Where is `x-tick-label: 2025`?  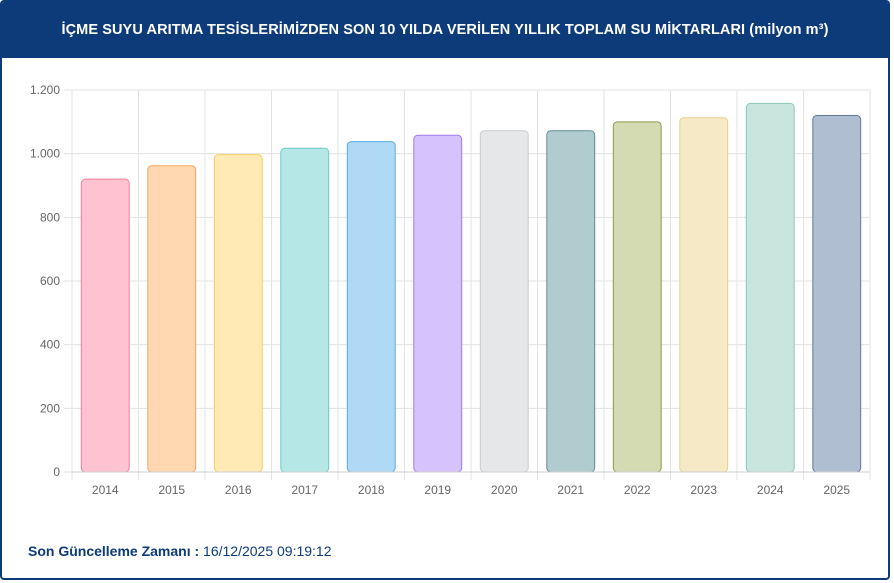 x-tick-label: 2025 is located at coordinates (836, 490).